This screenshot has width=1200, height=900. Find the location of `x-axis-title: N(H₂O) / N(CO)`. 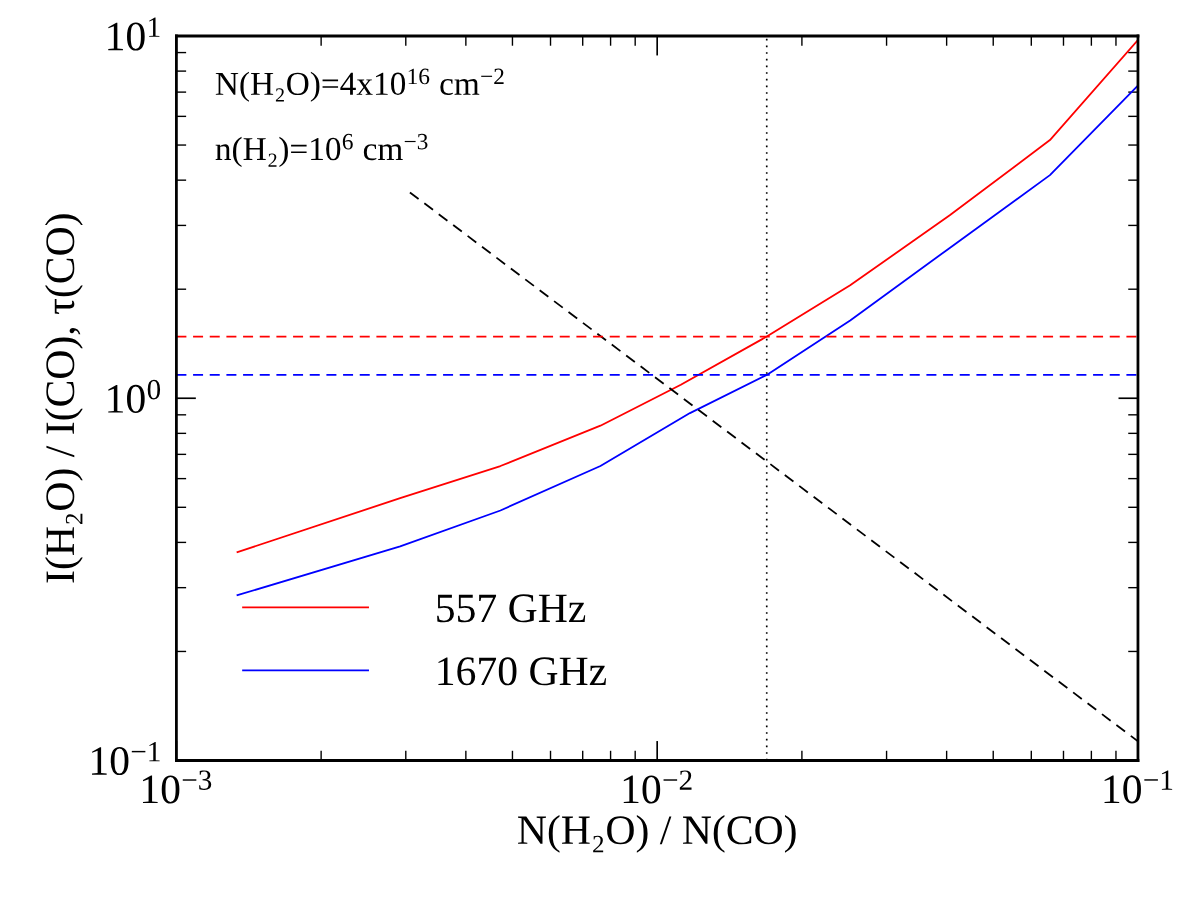

x-axis-title: N(H₂O) / N(CO) is located at coordinates (657, 833).